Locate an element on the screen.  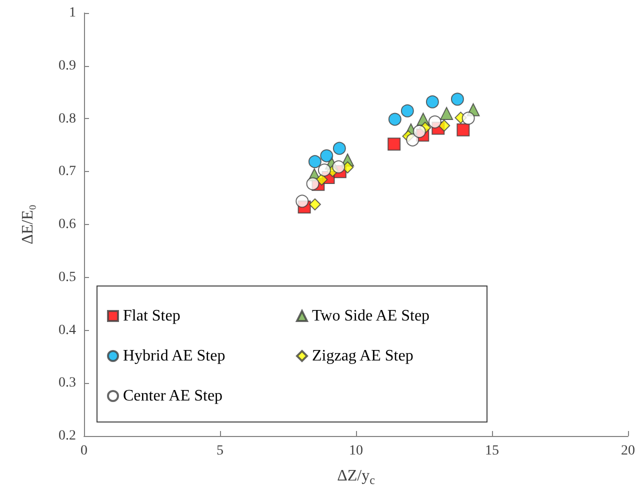
legend-label: Hybrid AE Step is located at coordinates (174, 356).